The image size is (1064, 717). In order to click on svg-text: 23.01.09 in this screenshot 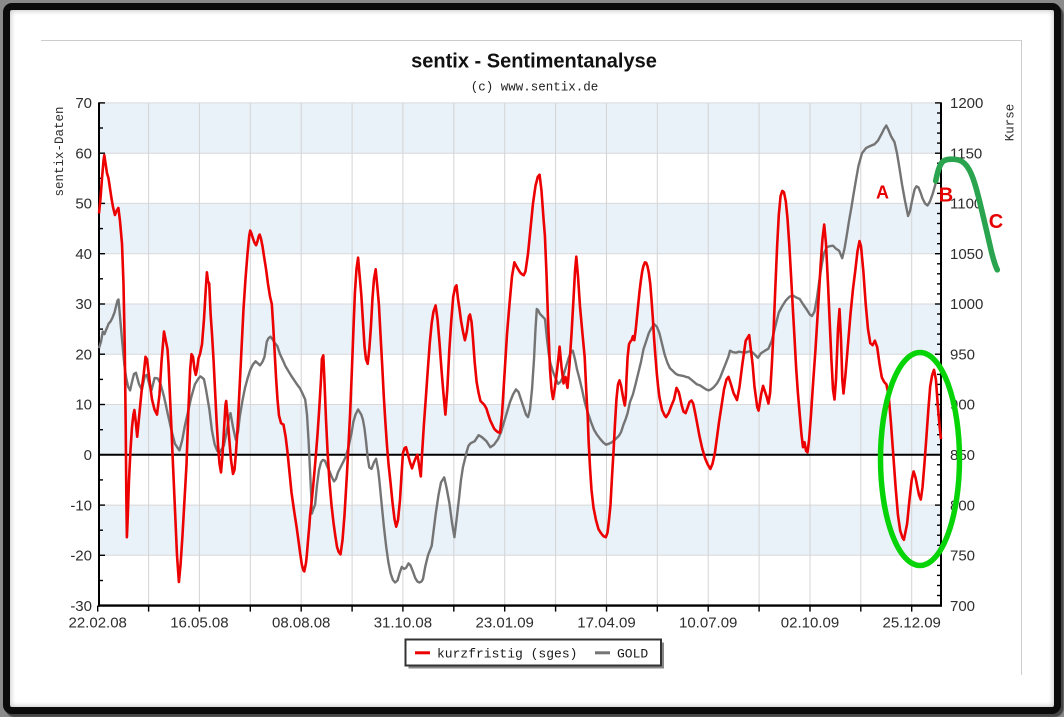, I will do `click(505, 623)`.